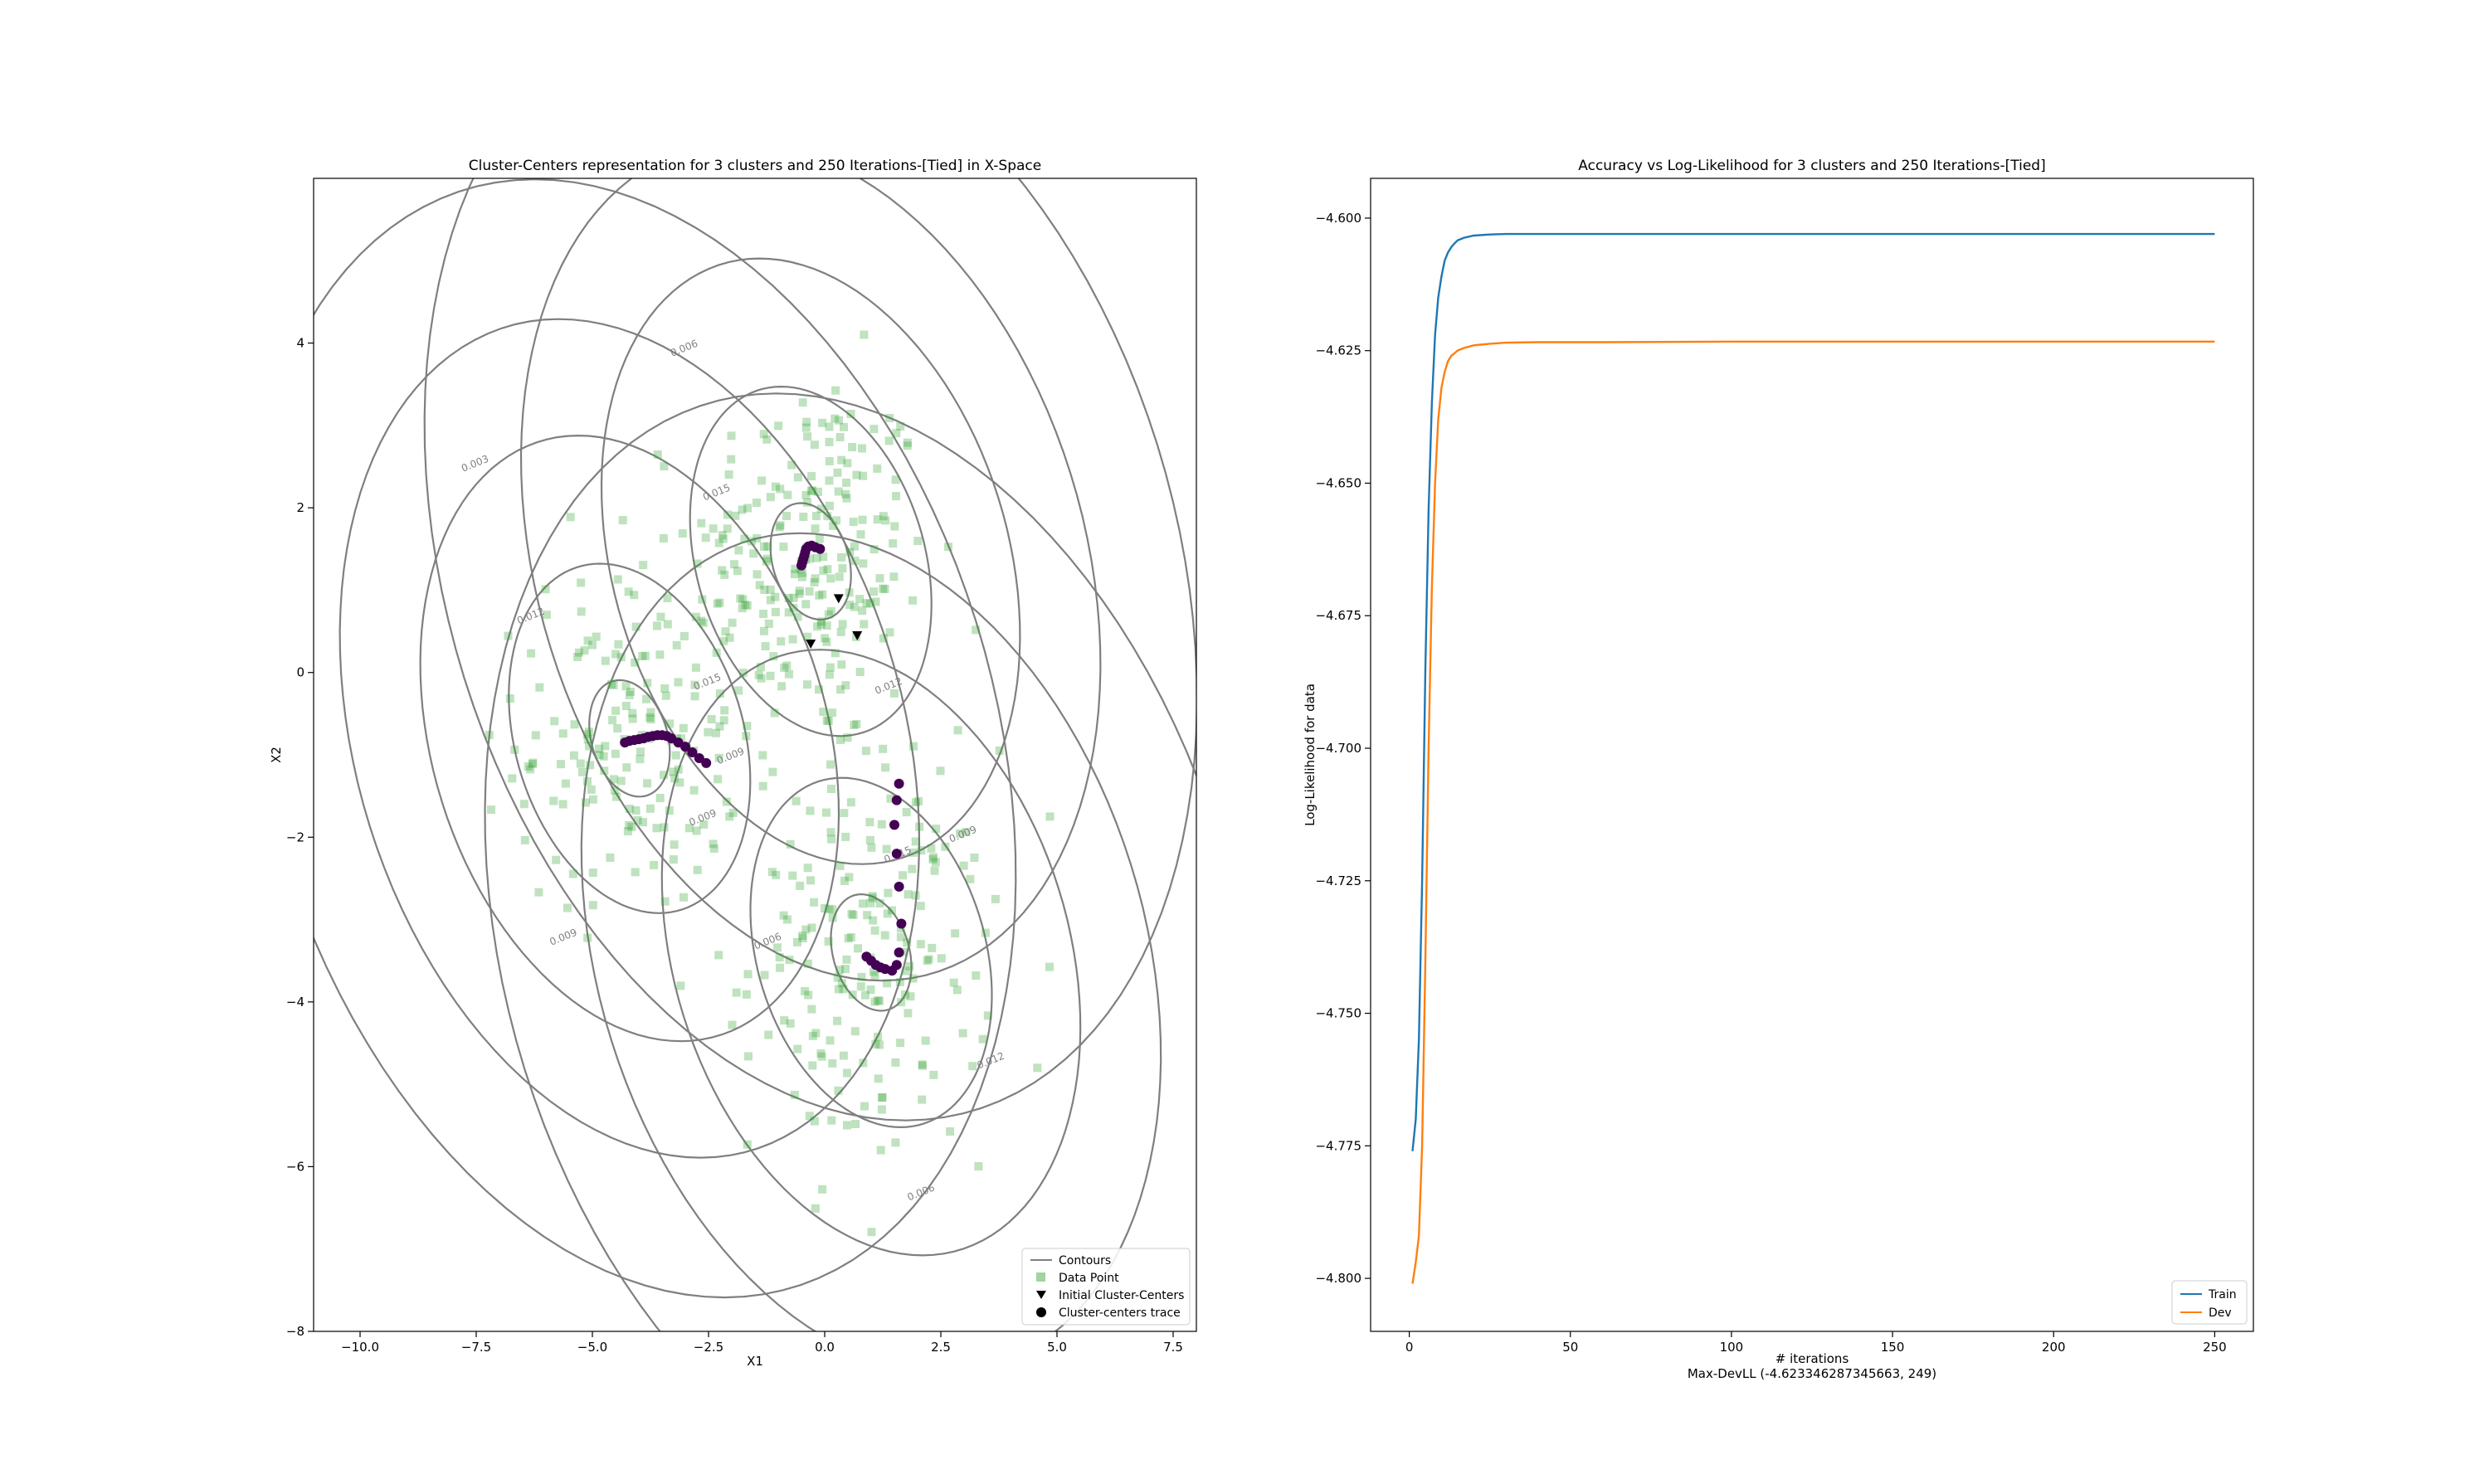 This screenshot has width=2489, height=1484. I want to click on legend-trace-swatch, so click(1041, 1312).